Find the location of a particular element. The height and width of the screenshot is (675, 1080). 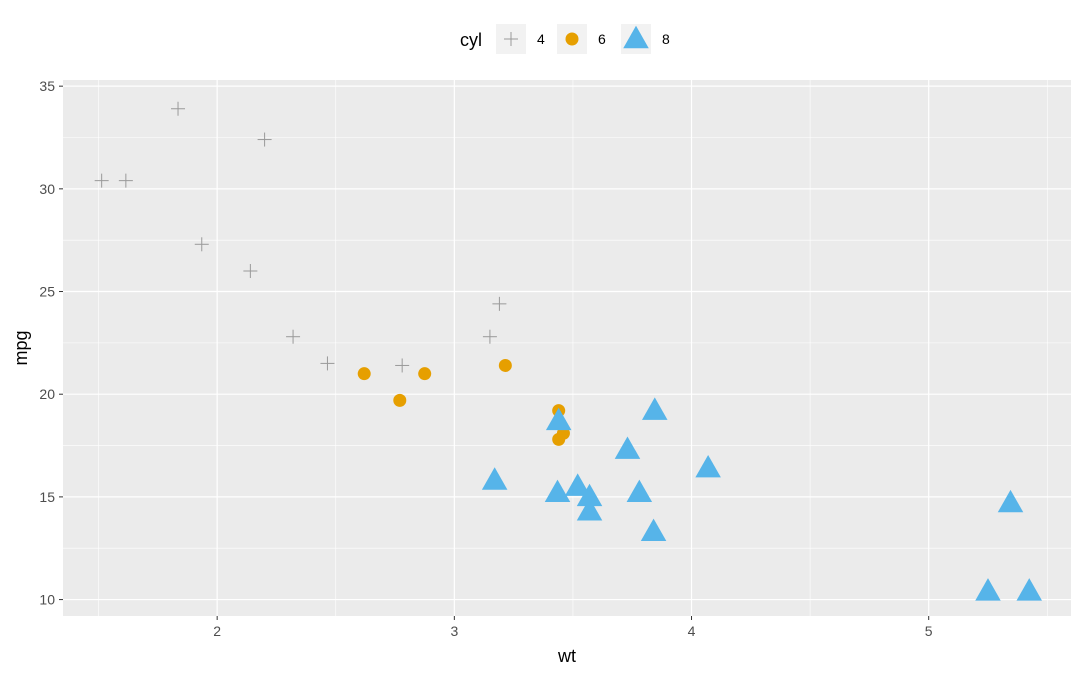

legend-label: 4 is located at coordinates (541, 39).